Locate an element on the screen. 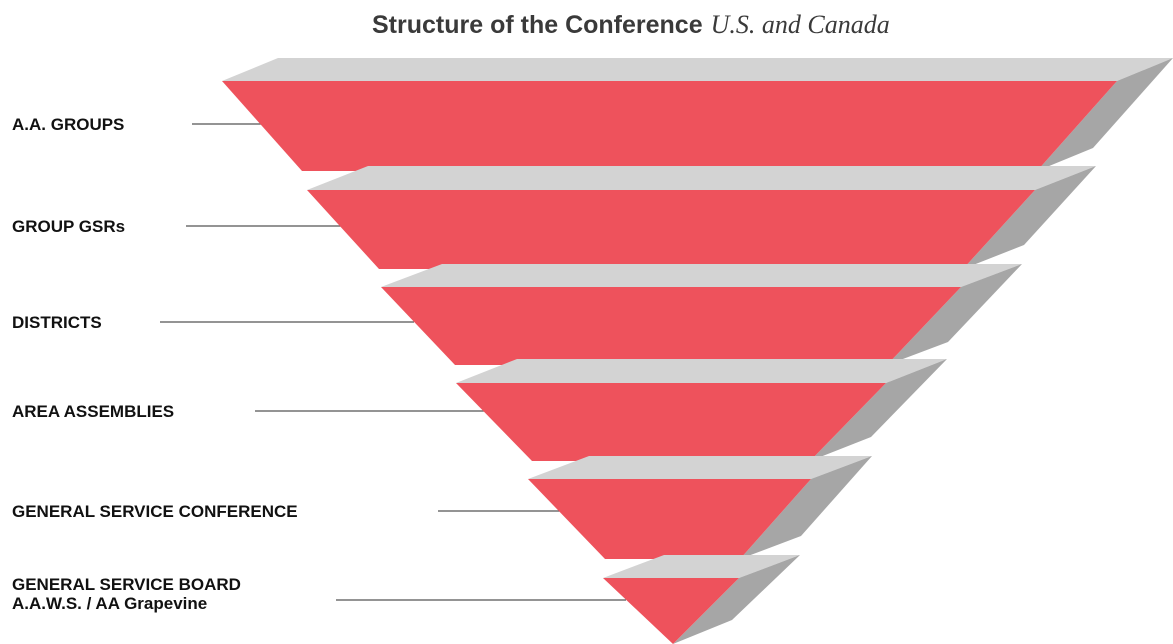 The image size is (1173, 644). title-subtitle: U.S. and Canada is located at coordinates (800, 24).